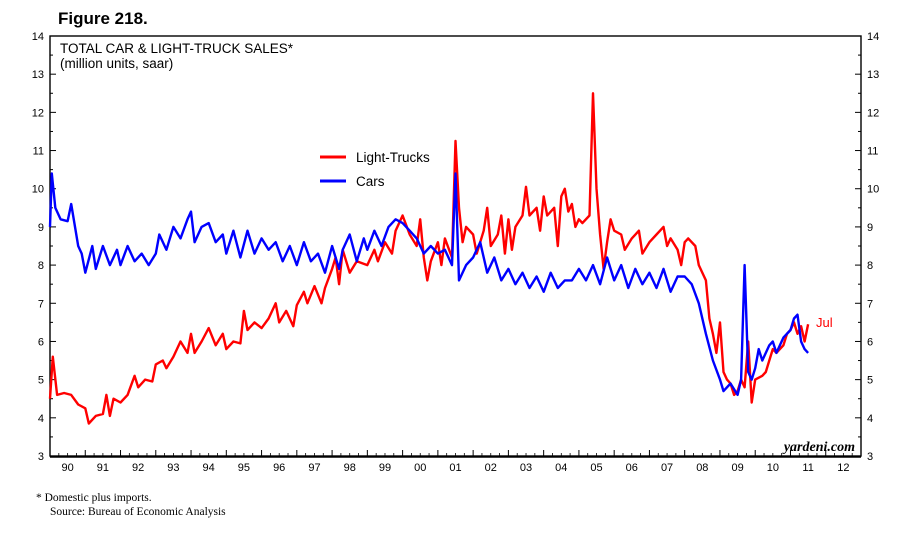 This screenshot has width=916, height=533. I want to click on x-tick-label: 00, so click(420, 468).